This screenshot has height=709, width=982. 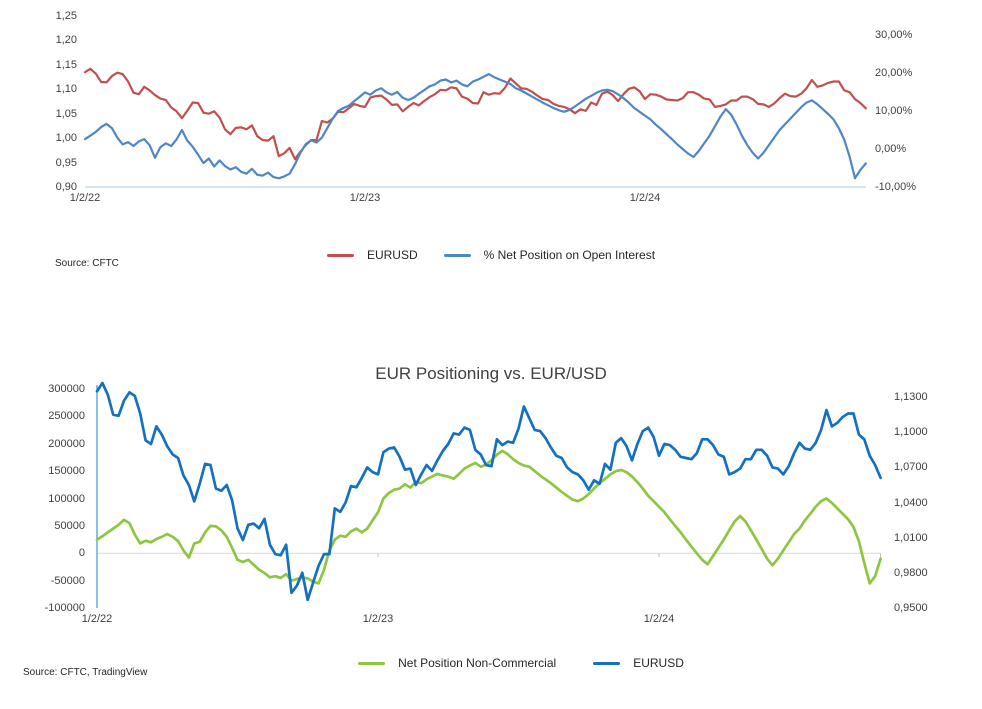 What do you see at coordinates (66, 498) in the screenshot?
I see `y-axis-left-tick-label: 100000` at bounding box center [66, 498].